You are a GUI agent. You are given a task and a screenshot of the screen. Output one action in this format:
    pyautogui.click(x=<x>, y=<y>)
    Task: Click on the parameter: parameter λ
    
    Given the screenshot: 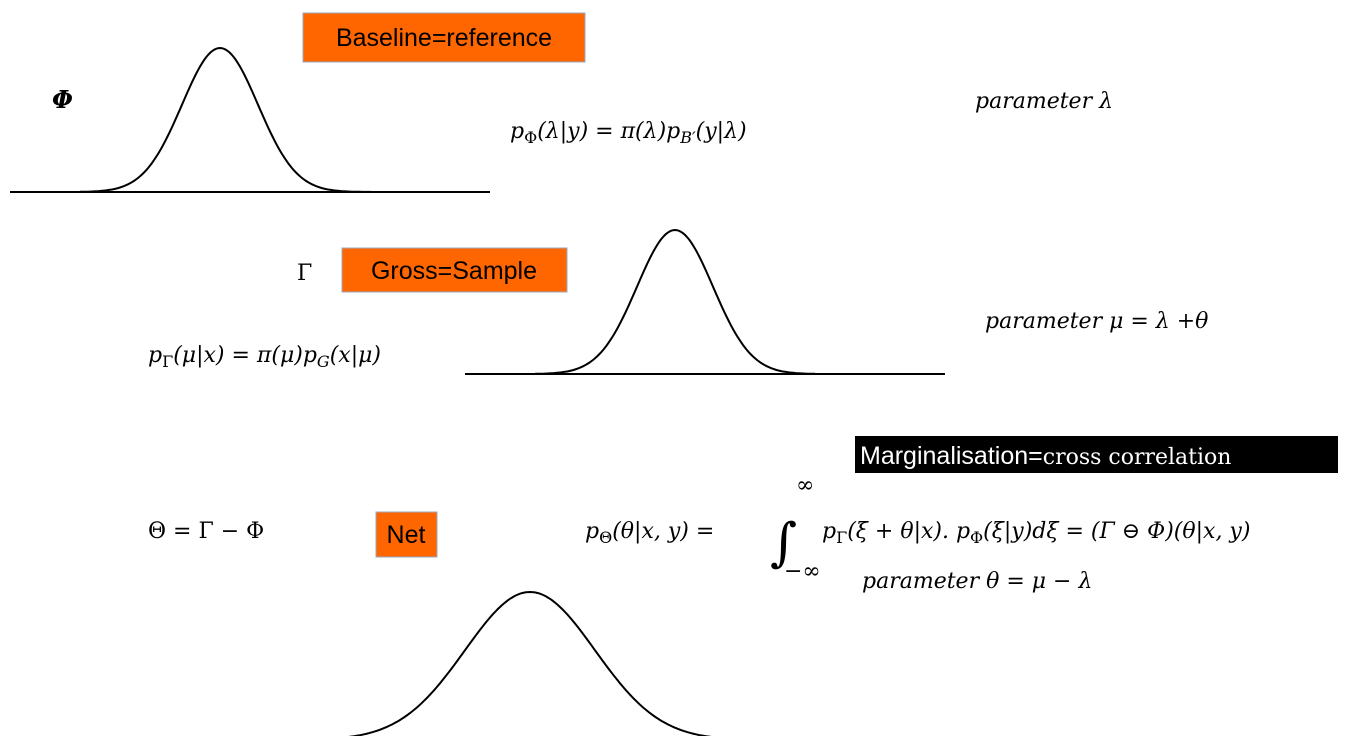 What is the action you would take?
    pyautogui.click(x=1044, y=101)
    